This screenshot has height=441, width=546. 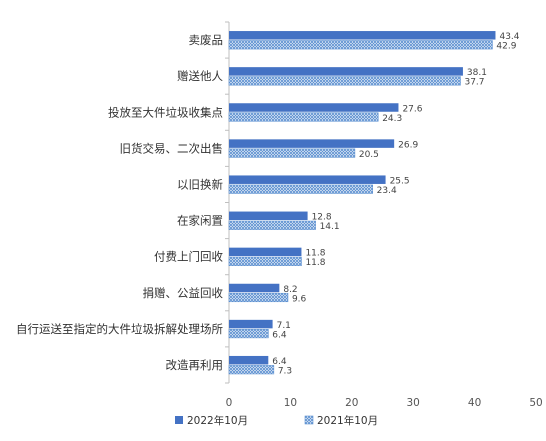 What do you see at coordinates (477, 73) in the screenshot?
I see `data-label: 38.1` at bounding box center [477, 73].